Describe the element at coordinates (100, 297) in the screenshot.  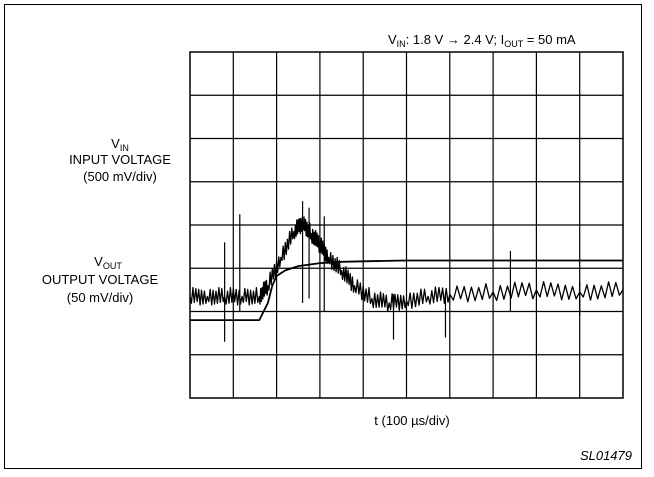
I see `vout-scale-label: (50 mV/div)` at that location.